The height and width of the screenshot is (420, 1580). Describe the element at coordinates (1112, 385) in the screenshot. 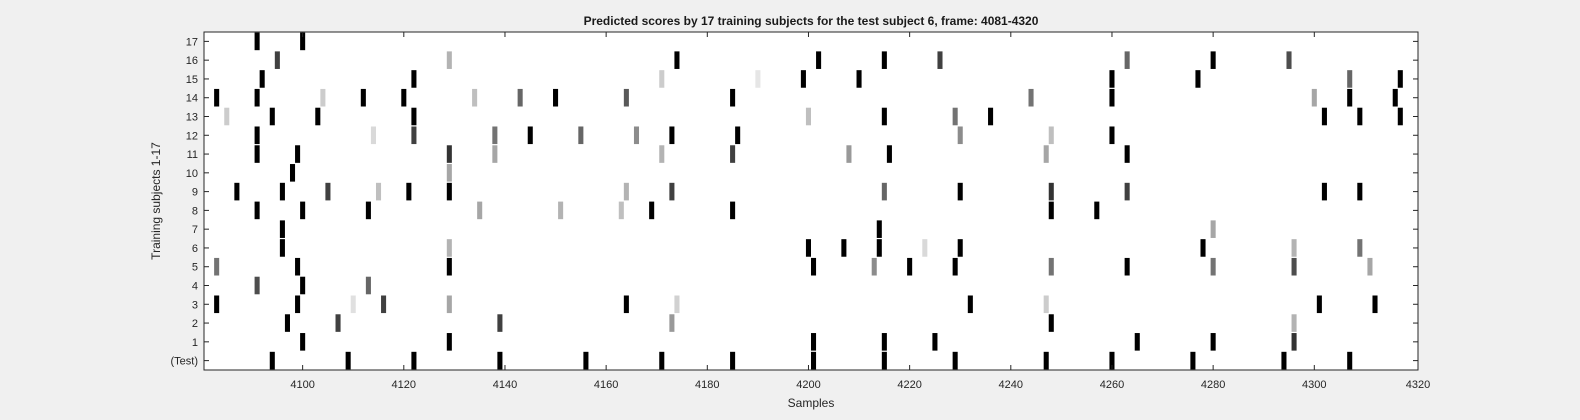

I see `x-tick-label: 4260` at that location.